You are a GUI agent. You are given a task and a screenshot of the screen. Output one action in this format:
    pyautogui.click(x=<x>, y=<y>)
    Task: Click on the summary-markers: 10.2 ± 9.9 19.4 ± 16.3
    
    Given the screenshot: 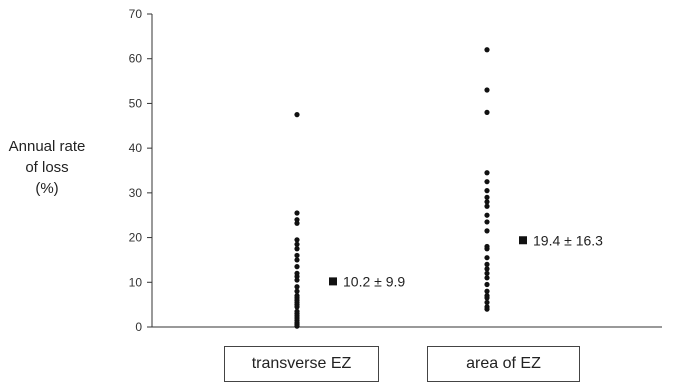 What is the action you would take?
    pyautogui.click(x=466, y=260)
    